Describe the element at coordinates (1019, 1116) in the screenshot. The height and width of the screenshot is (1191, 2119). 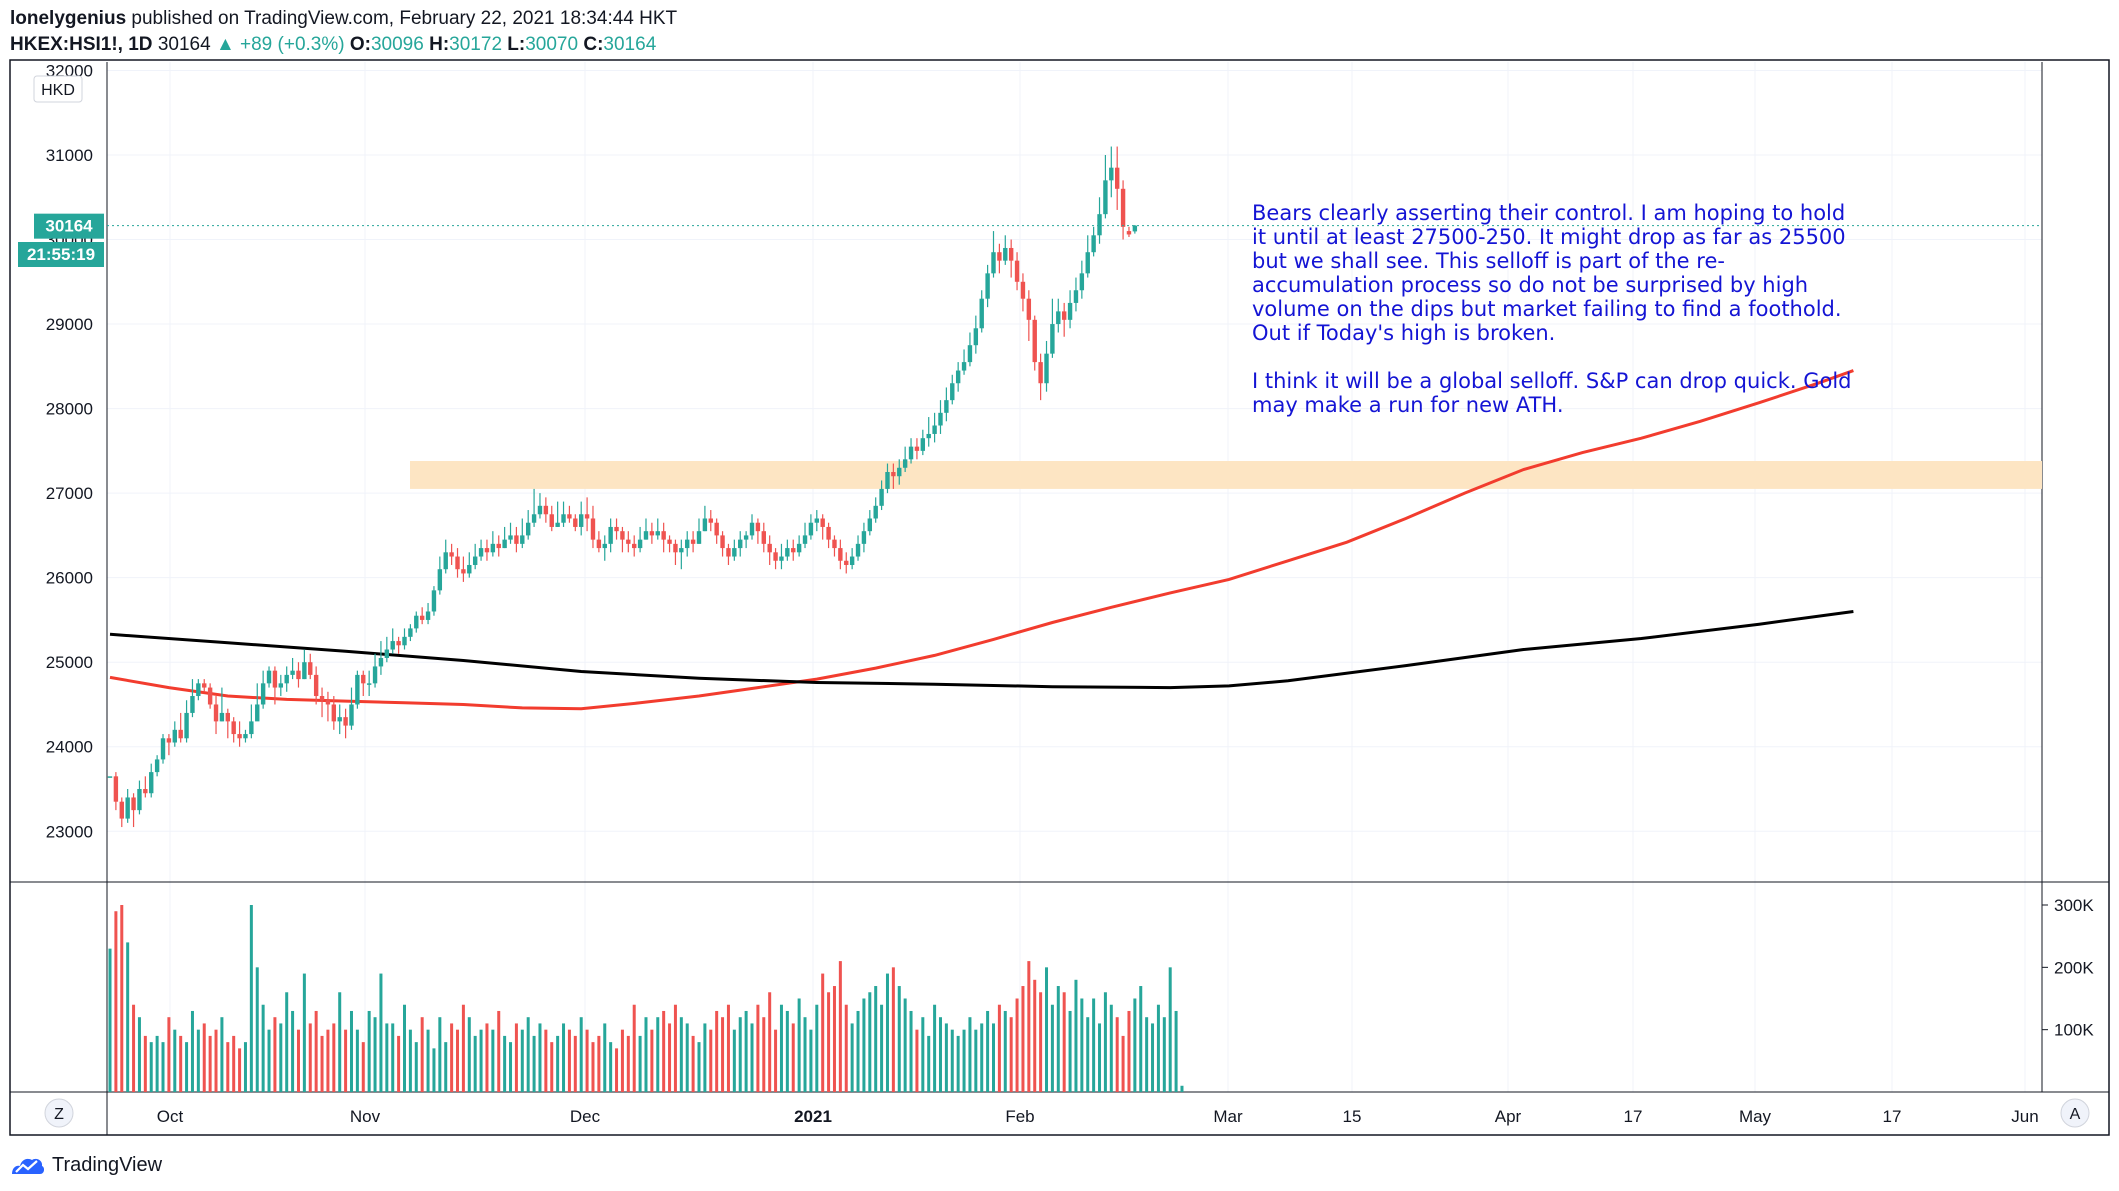
I see `time-tick-label: Feb` at that location.